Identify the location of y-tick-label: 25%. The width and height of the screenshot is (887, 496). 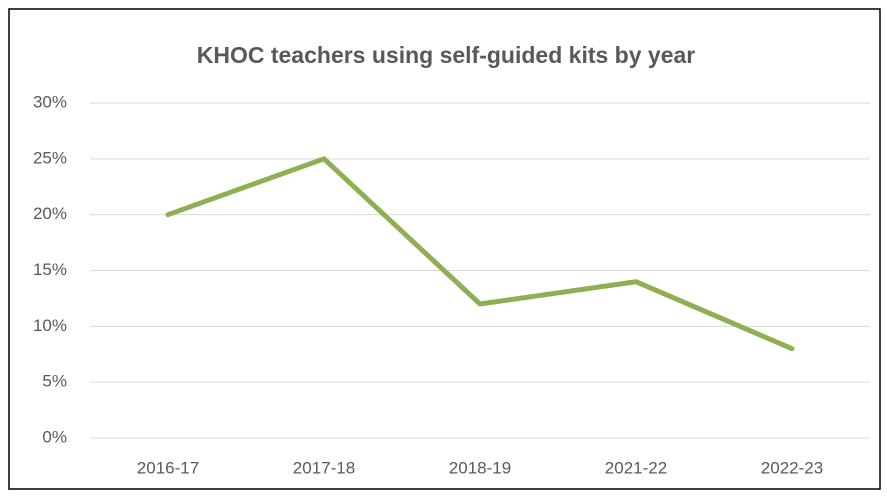
(50, 157).